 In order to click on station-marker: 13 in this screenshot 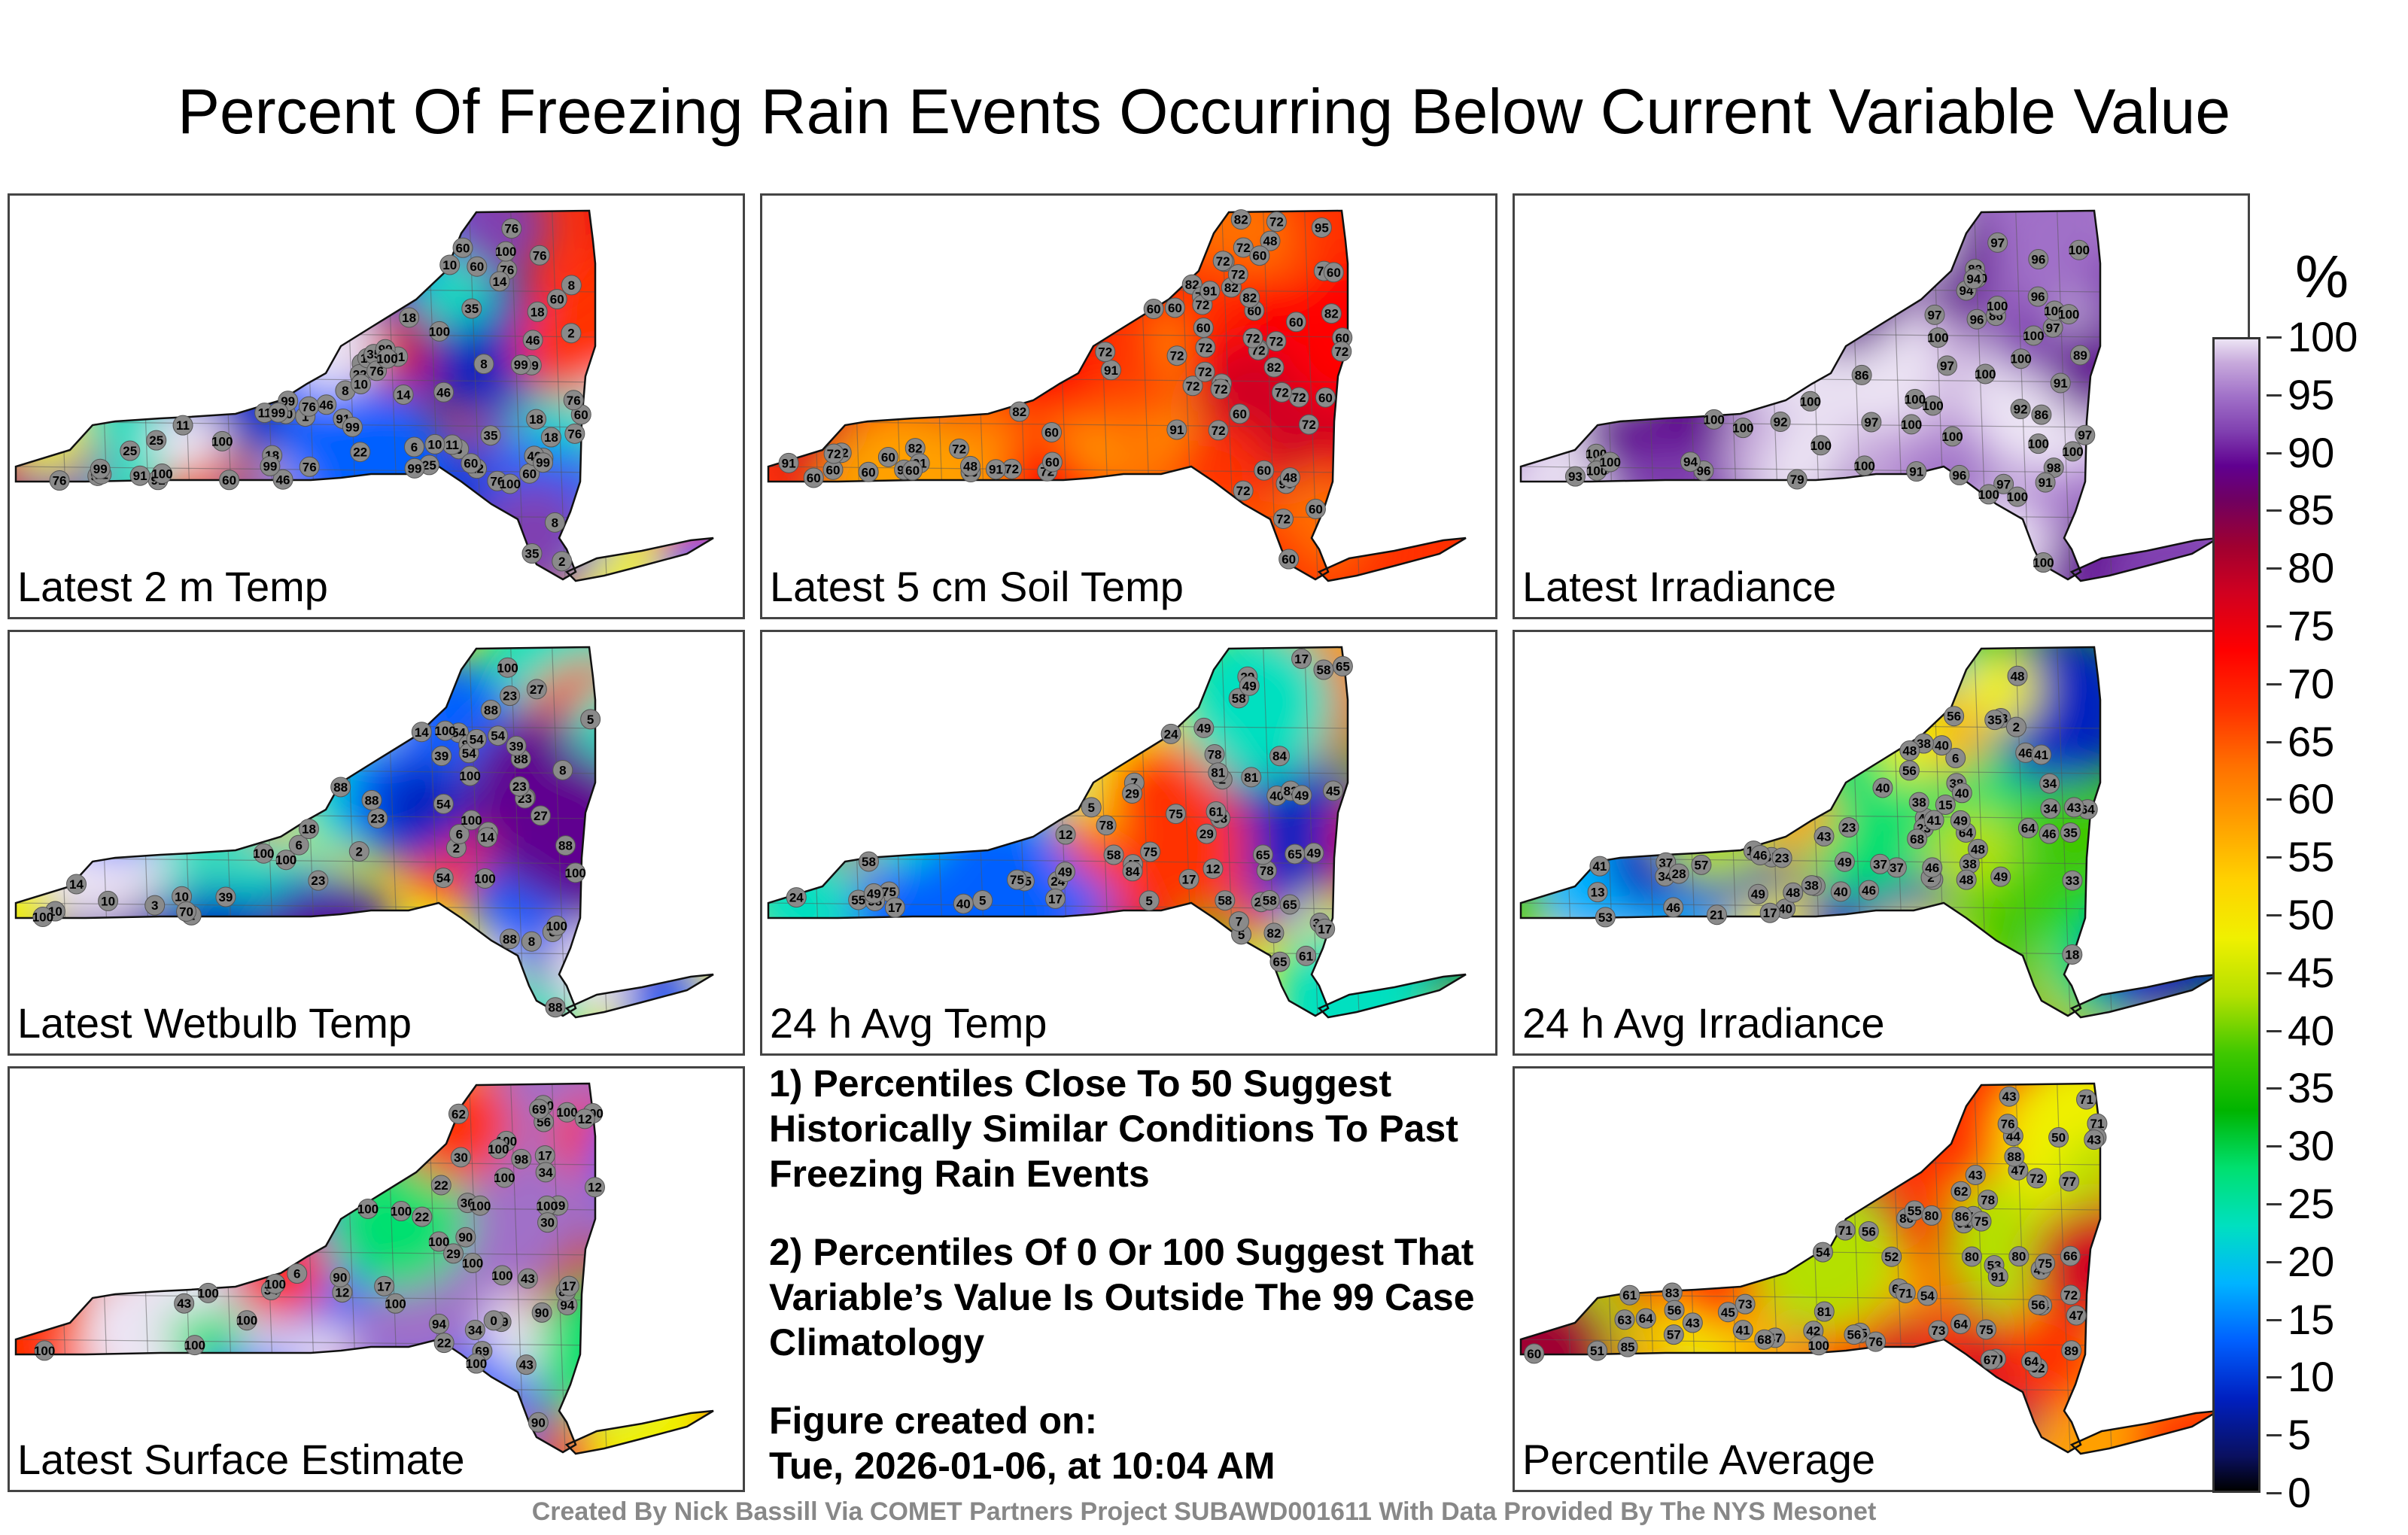, I will do `click(1597, 892)`.